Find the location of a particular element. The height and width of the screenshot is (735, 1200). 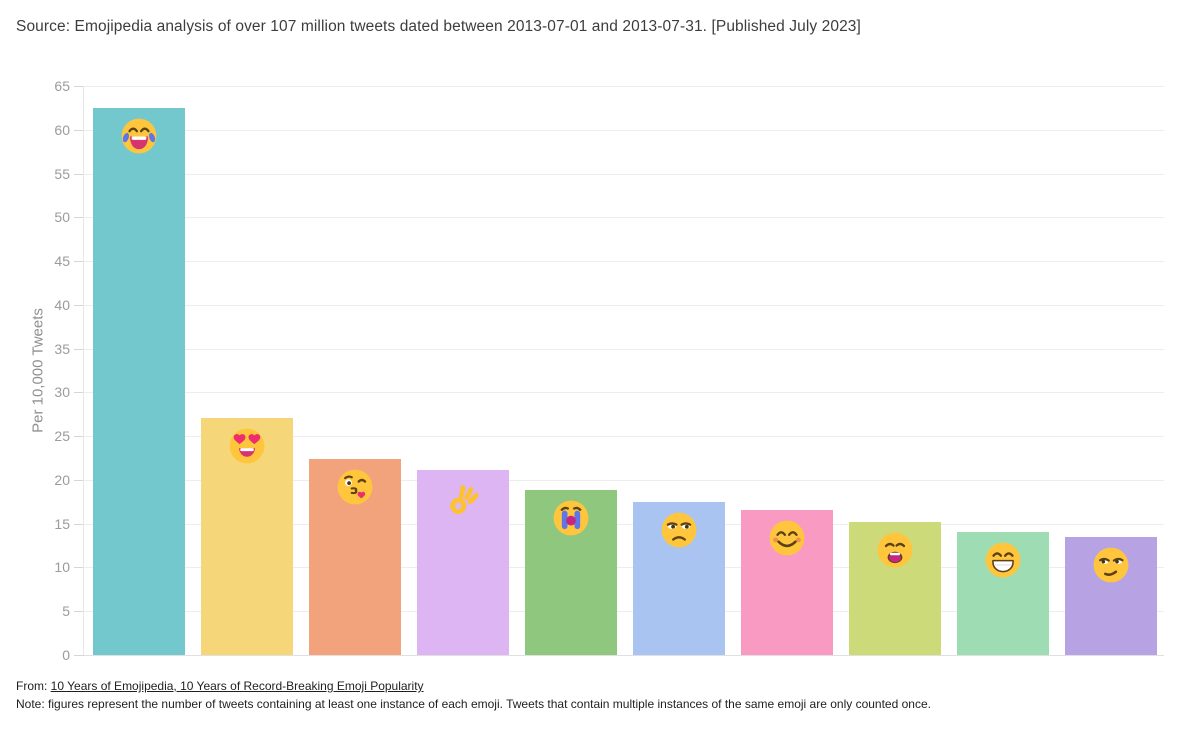

y-tick-label: 45 is located at coordinates (62, 261).